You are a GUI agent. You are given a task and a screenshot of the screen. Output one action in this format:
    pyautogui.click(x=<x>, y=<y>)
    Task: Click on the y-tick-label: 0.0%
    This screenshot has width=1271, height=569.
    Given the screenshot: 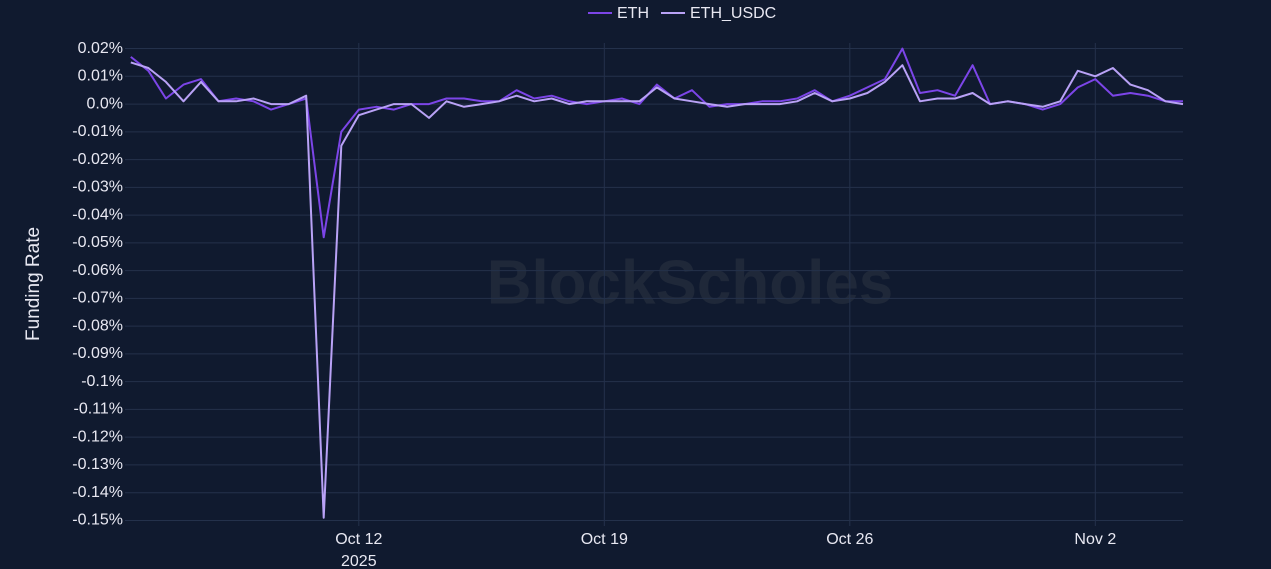 What is the action you would take?
    pyautogui.click(x=105, y=103)
    